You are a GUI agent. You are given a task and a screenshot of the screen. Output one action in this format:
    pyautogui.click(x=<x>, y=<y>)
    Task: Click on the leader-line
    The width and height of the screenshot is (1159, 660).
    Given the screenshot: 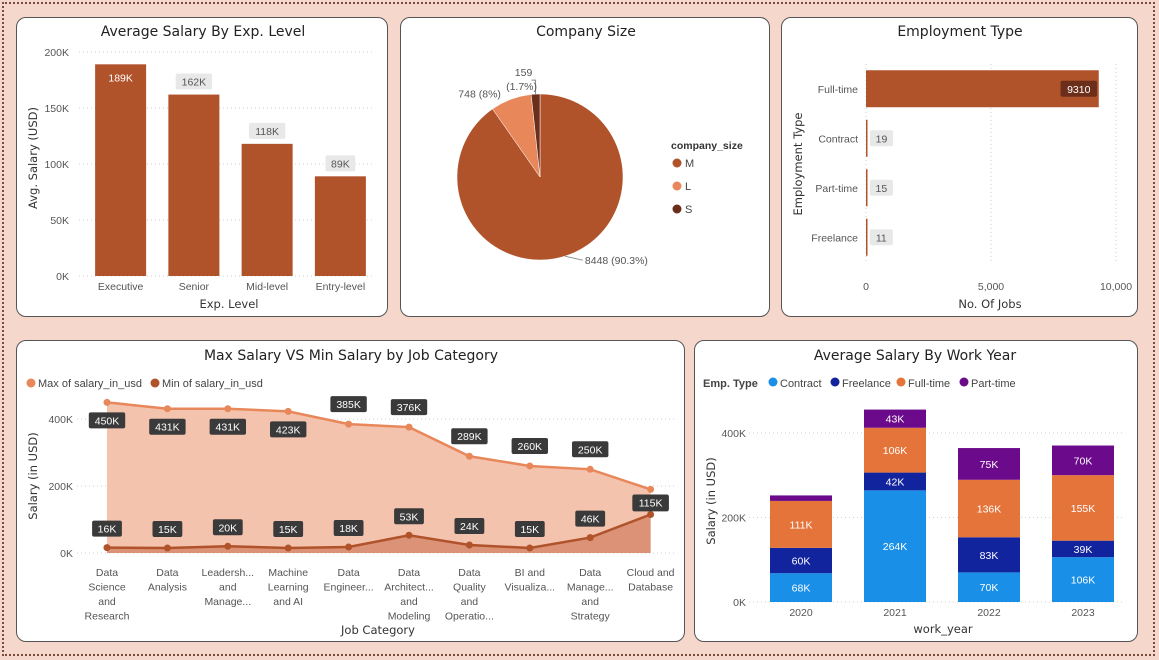 What is the action you would take?
    pyautogui.click(x=534, y=87)
    